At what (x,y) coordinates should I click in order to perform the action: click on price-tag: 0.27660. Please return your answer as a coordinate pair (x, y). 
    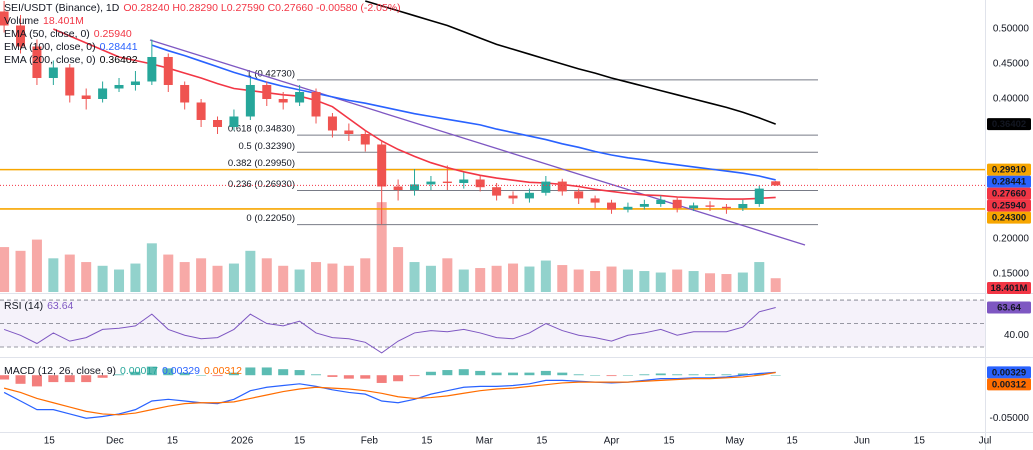
    Looking at the image, I should click on (1009, 194).